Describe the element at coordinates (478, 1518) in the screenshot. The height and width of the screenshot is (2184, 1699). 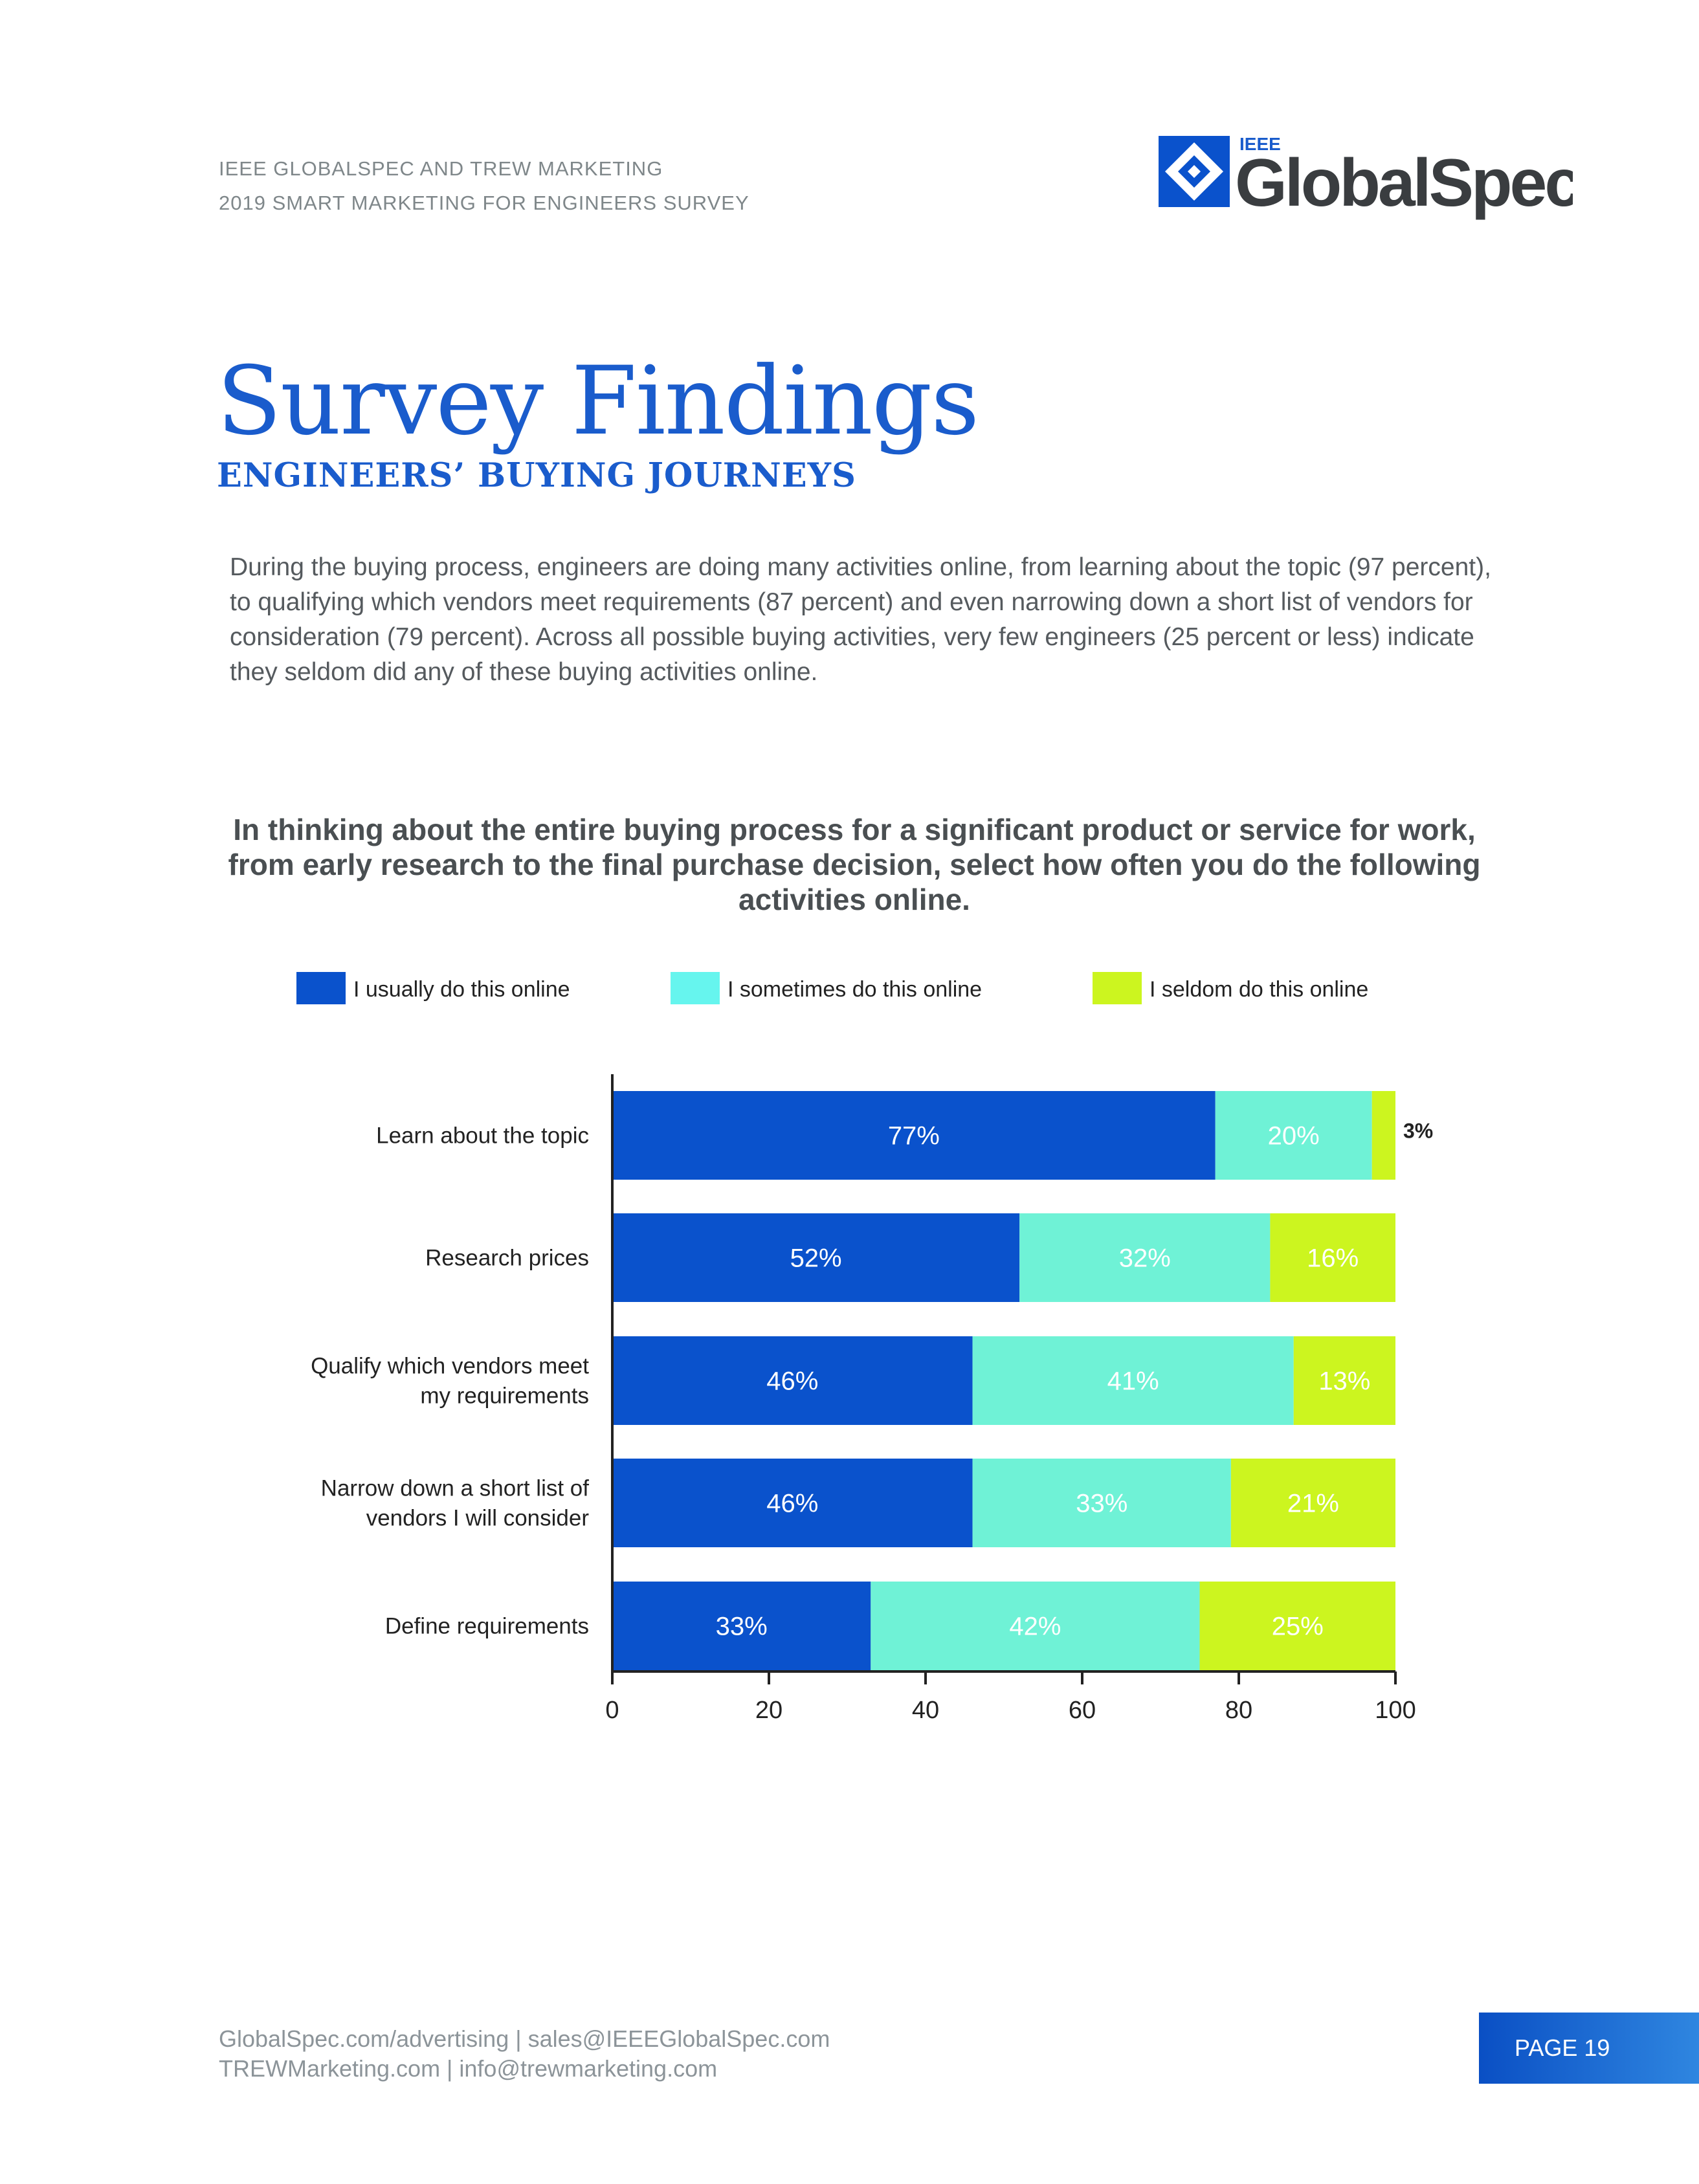
I see `category-label-4-line-2: vendors I will consider` at that location.